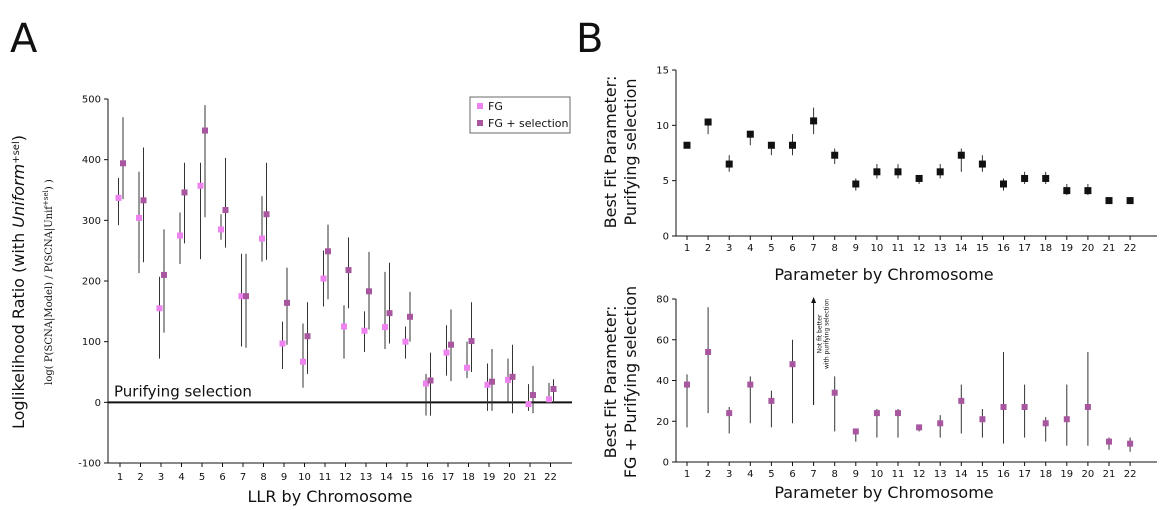 This screenshot has width=1167, height=510. What do you see at coordinates (729, 474) in the screenshot?
I see `x-tick-label: 3` at bounding box center [729, 474].